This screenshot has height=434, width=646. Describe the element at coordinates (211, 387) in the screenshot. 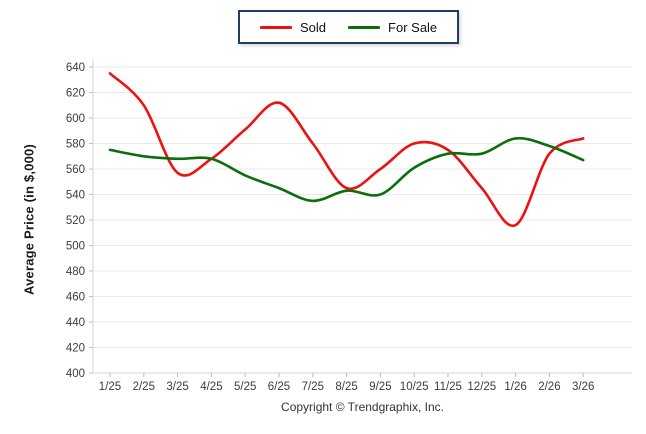

I see `x-tick-label: 4/25` at that location.